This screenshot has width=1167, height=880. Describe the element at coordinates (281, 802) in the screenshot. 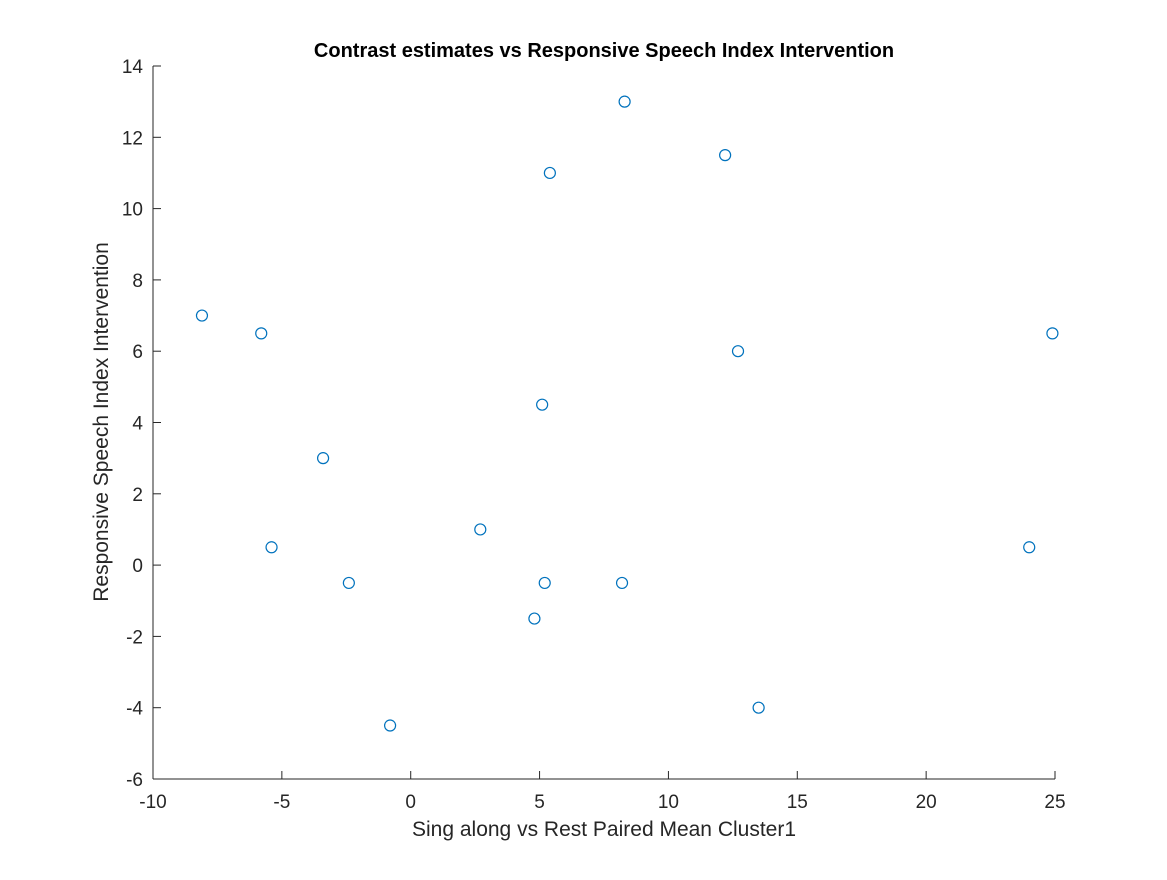

I see `x-tick-label: -5` at that location.